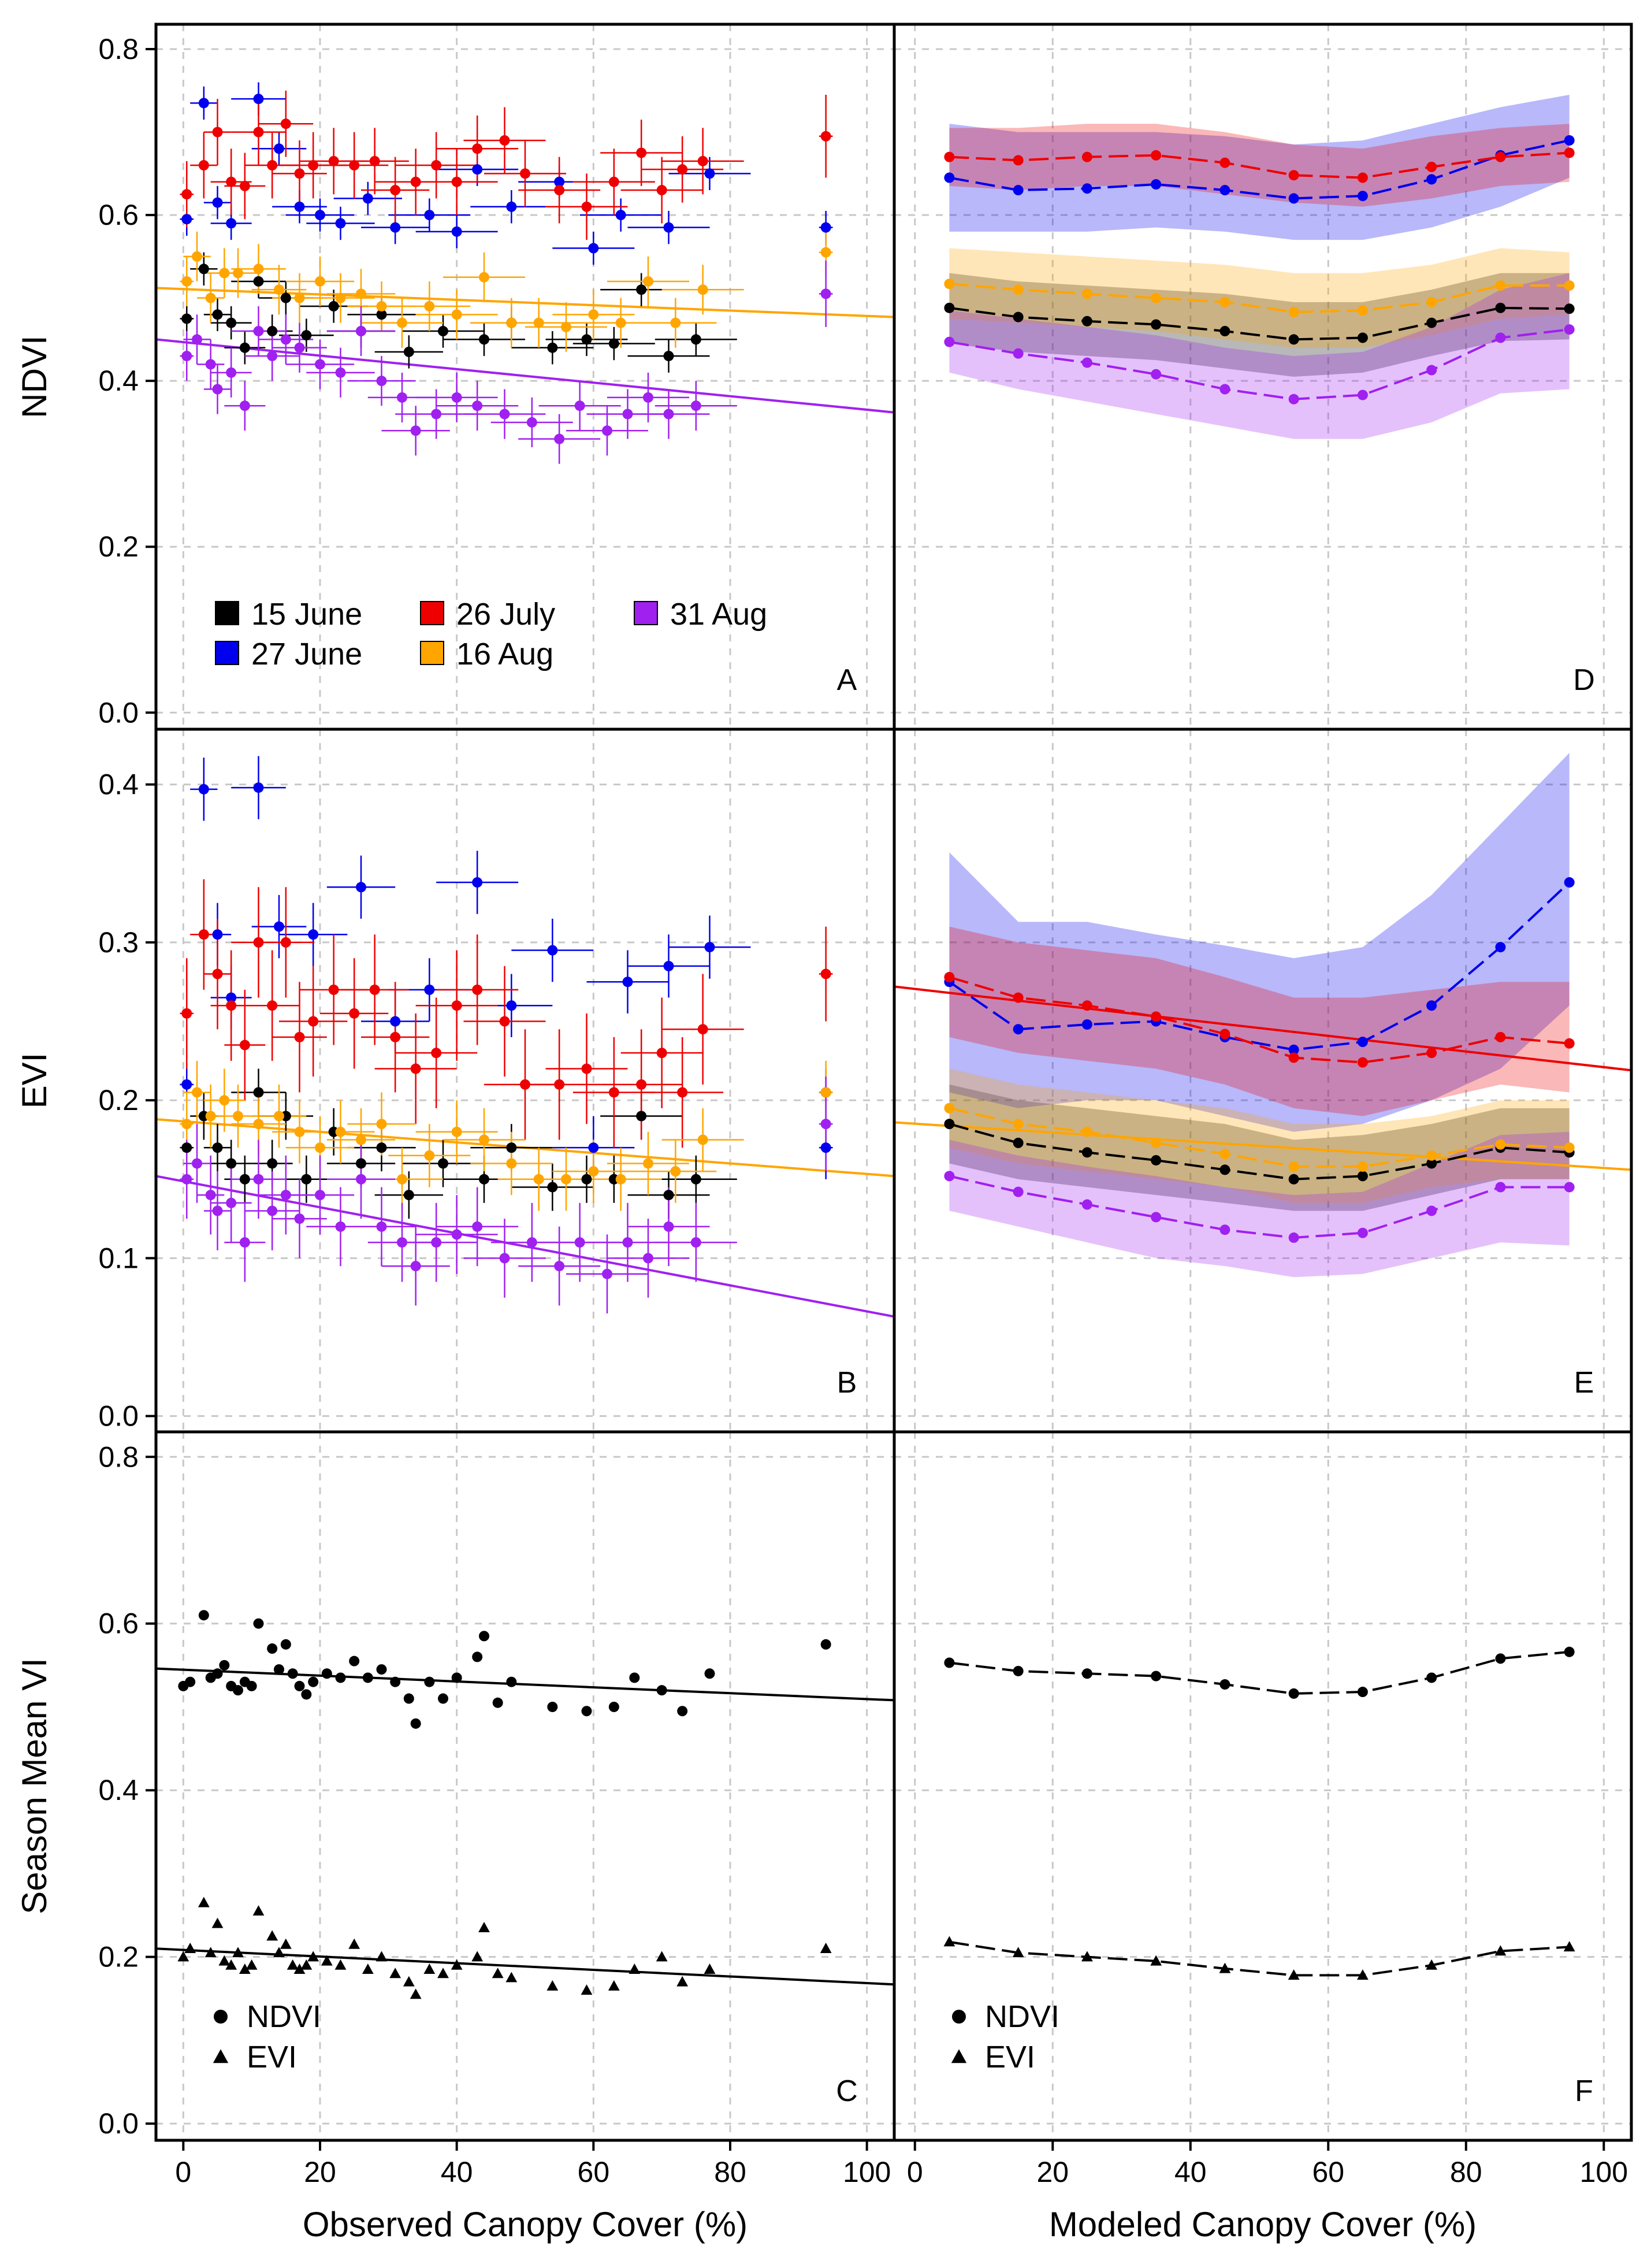  What do you see at coordinates (1263, 1786) in the screenshot?
I see `panel-frame-F` at bounding box center [1263, 1786].